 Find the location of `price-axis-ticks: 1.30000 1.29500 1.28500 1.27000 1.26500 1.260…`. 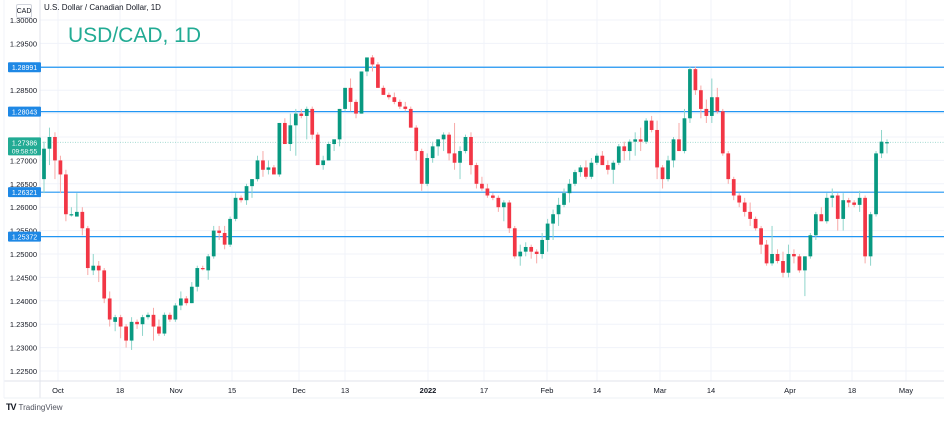

price-axis-ticks: 1.30000 1.29500 1.28500 1.27000 1.26500 1.260… is located at coordinates (23, 196).